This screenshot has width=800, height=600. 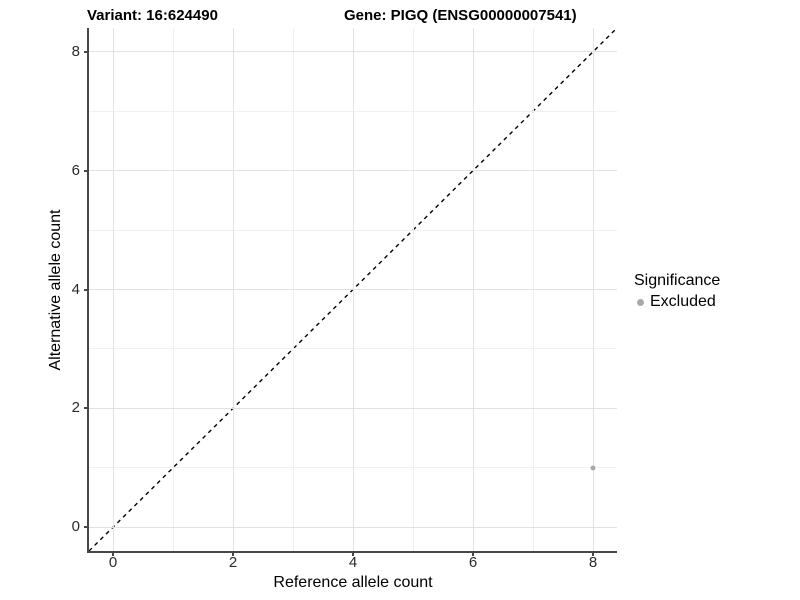 What do you see at coordinates (714, 291) in the screenshot?
I see `legend: Significance Excluded` at bounding box center [714, 291].